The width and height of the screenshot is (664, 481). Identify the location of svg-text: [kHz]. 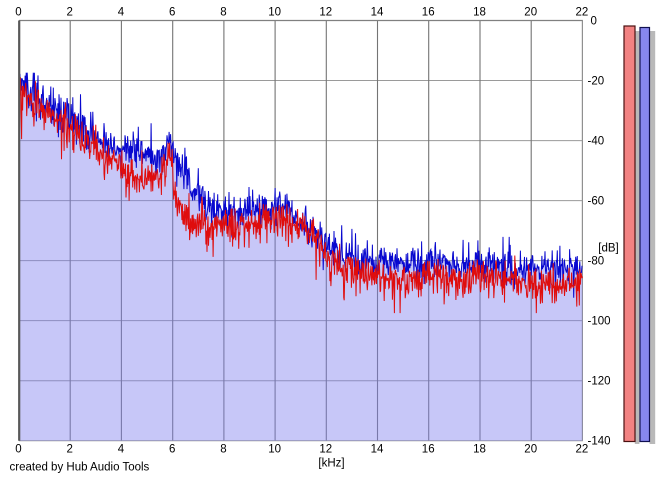
(331, 464).